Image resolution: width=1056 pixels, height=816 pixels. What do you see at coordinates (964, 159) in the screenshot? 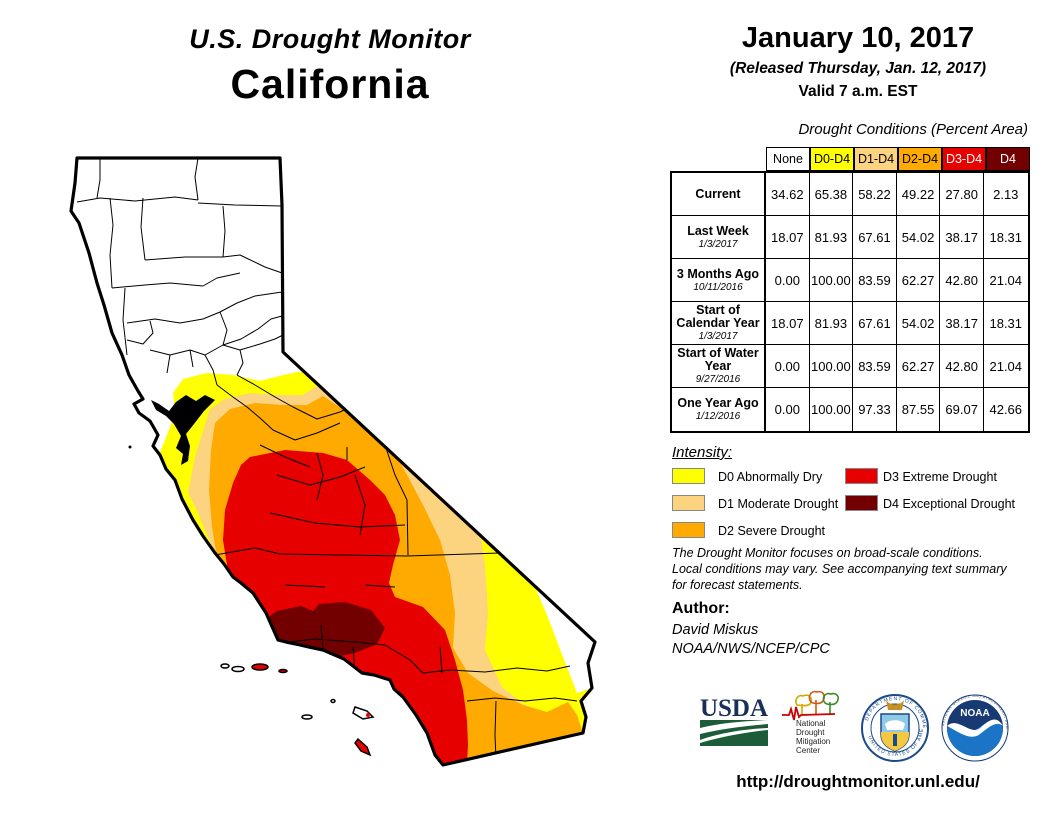
I see `col-header-d3d4: D3-D4` at bounding box center [964, 159].